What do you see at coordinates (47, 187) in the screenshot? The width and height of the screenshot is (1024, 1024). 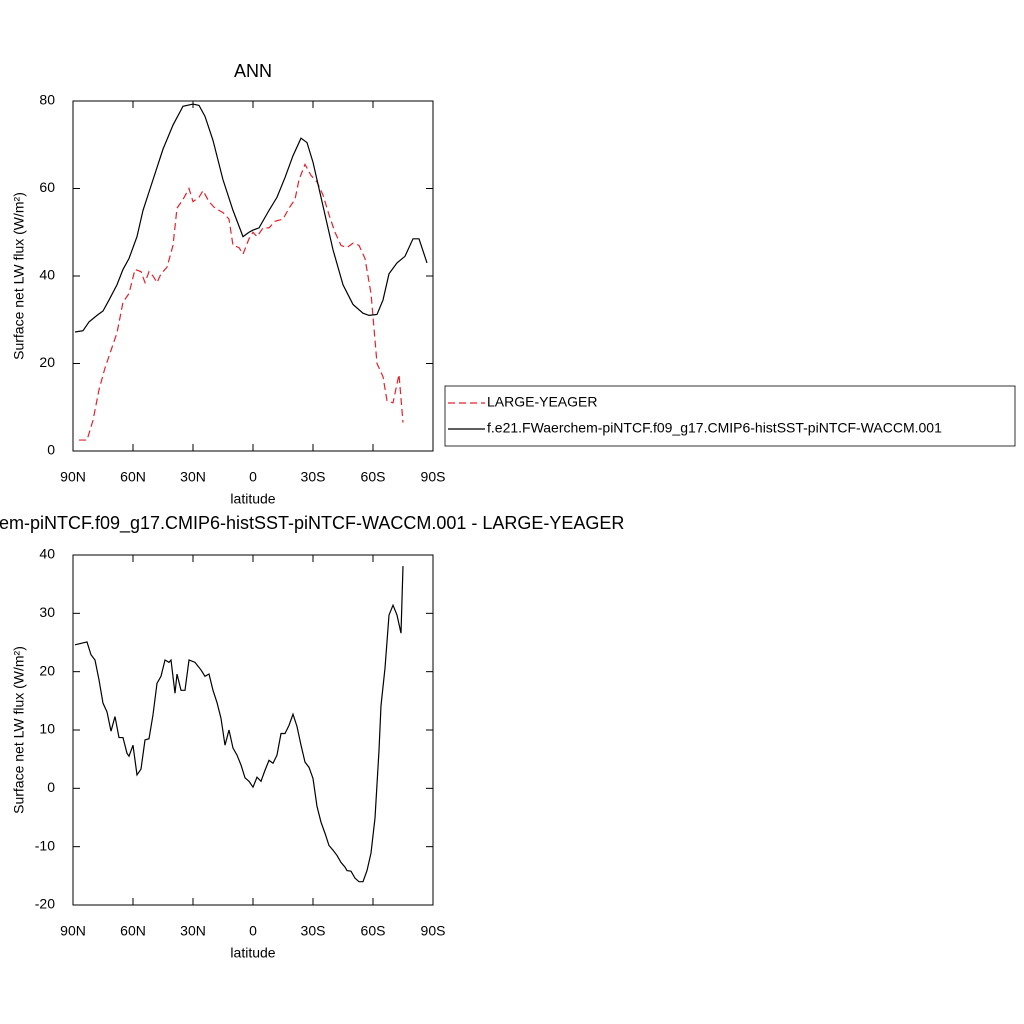 I see `y-tick-label: 60` at bounding box center [47, 187].